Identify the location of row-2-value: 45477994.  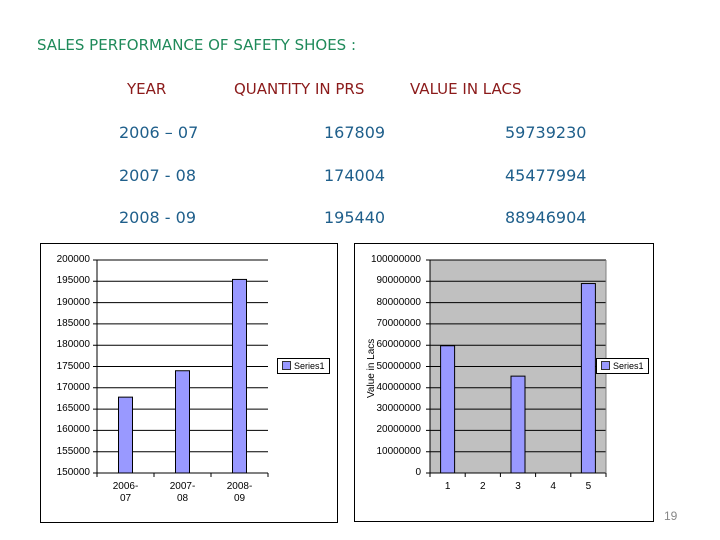
(546, 175).